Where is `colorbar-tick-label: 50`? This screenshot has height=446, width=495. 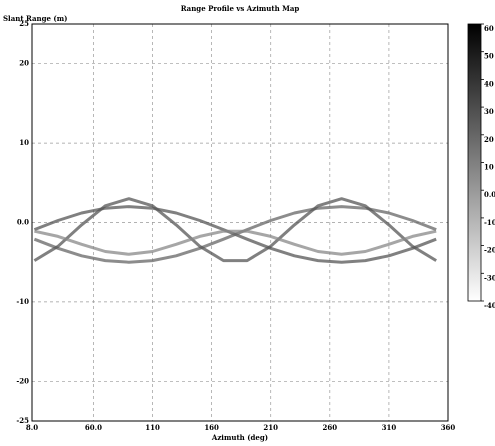 colorbar-tick-label: 50 is located at coordinates (489, 56).